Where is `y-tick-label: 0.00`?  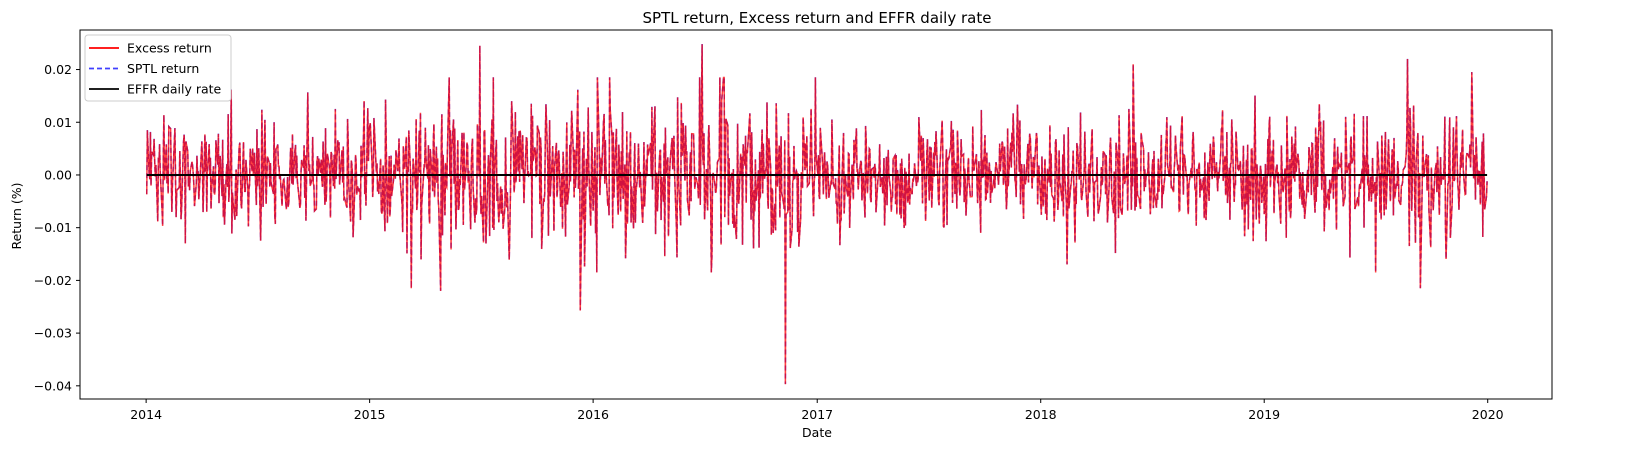
y-tick-label: 0.00 is located at coordinates (58, 174).